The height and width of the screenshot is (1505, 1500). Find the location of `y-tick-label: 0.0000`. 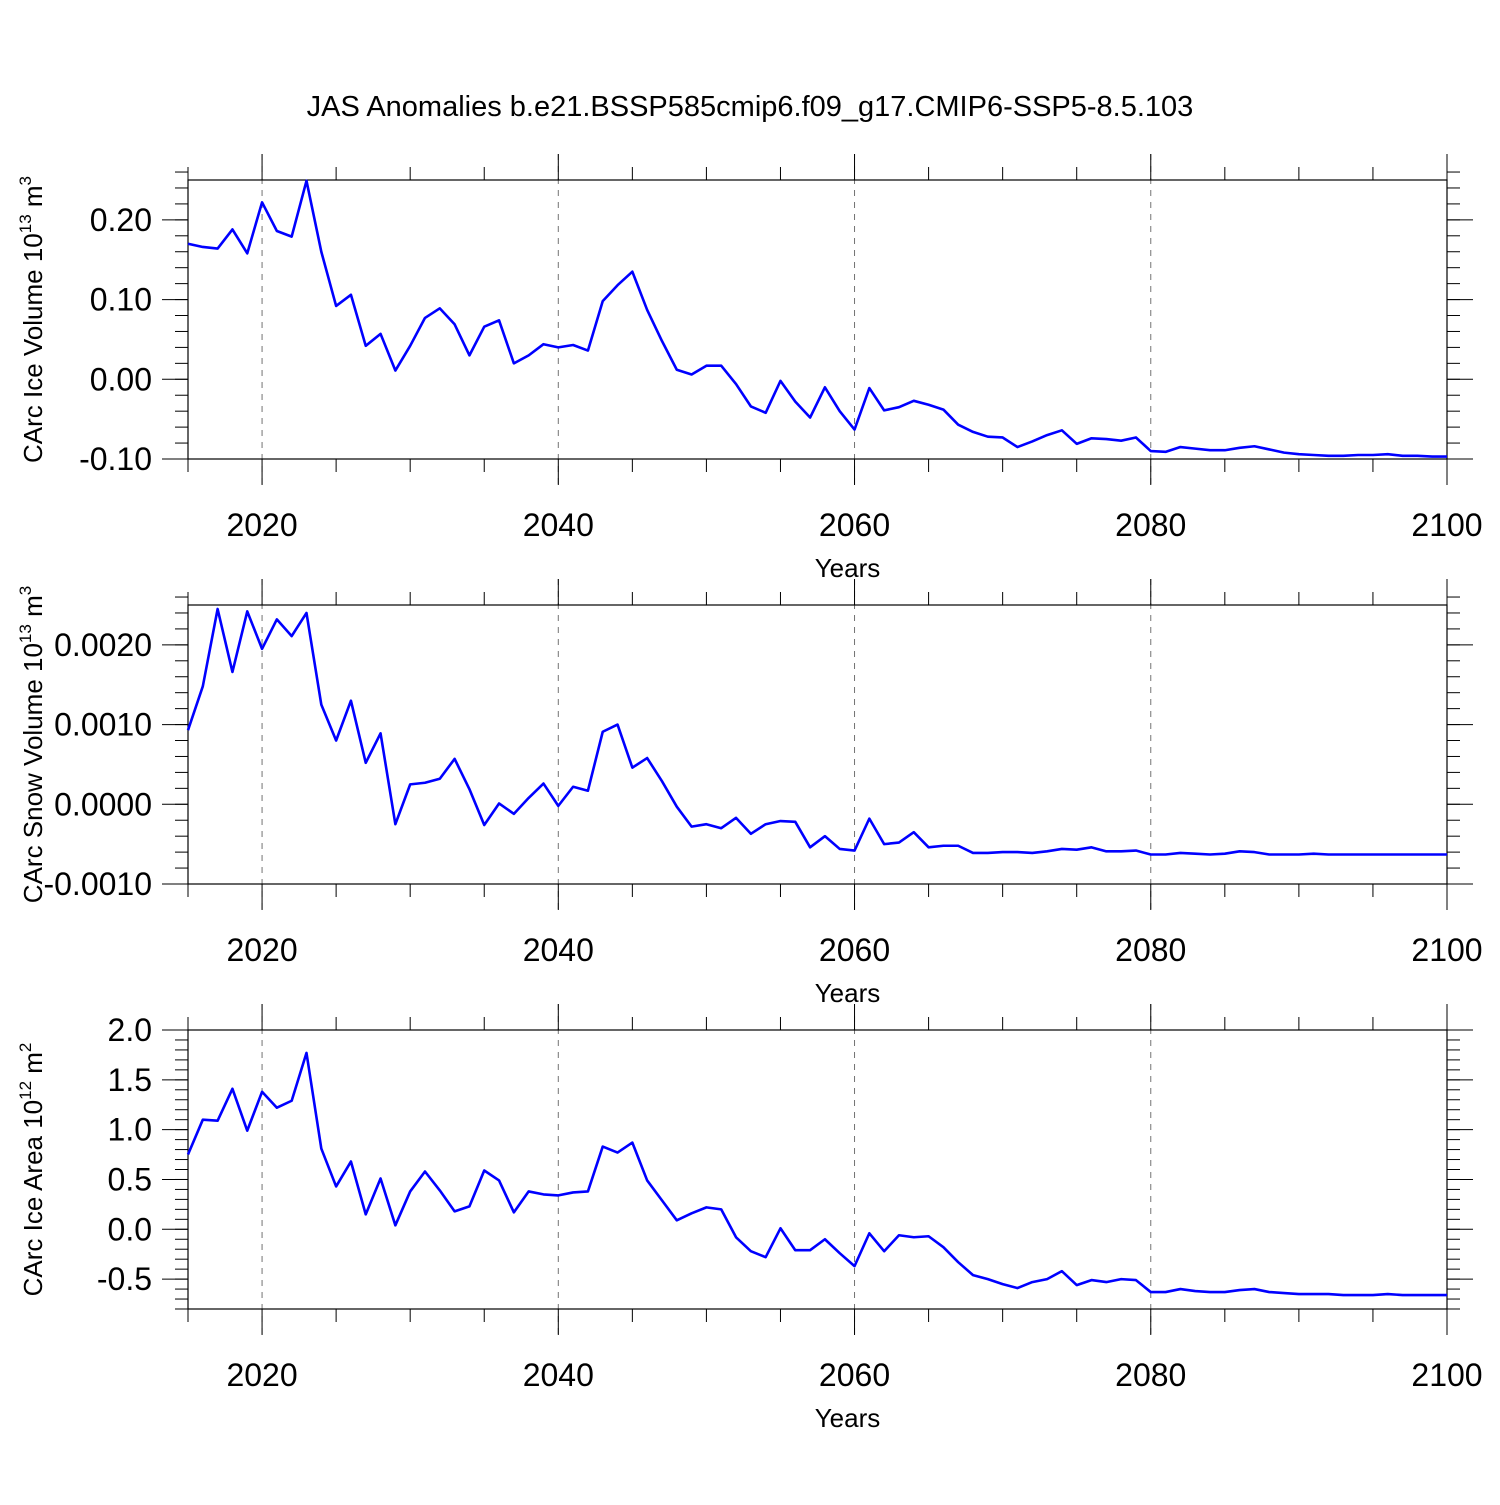

y-tick-label: 0.0000 is located at coordinates (103, 804).